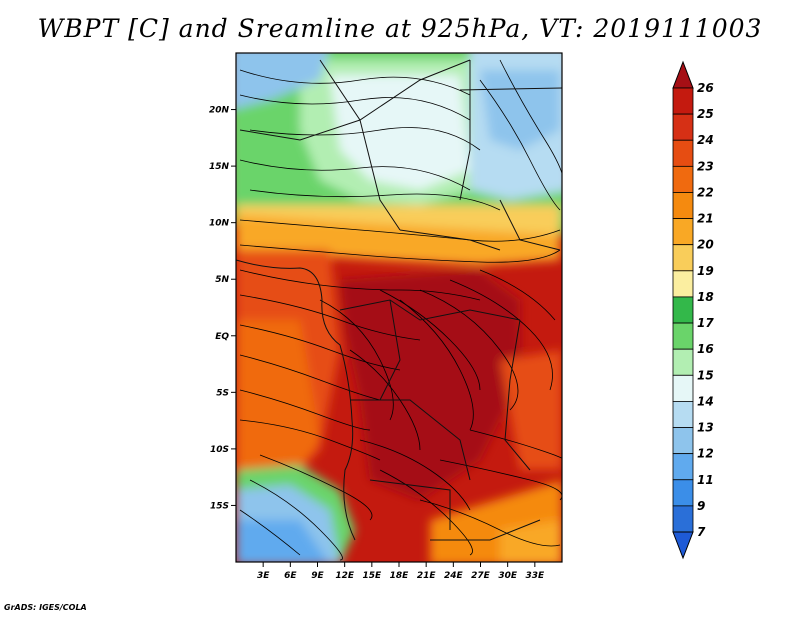  I want to click on colorbar-label: 21, so click(705, 219).